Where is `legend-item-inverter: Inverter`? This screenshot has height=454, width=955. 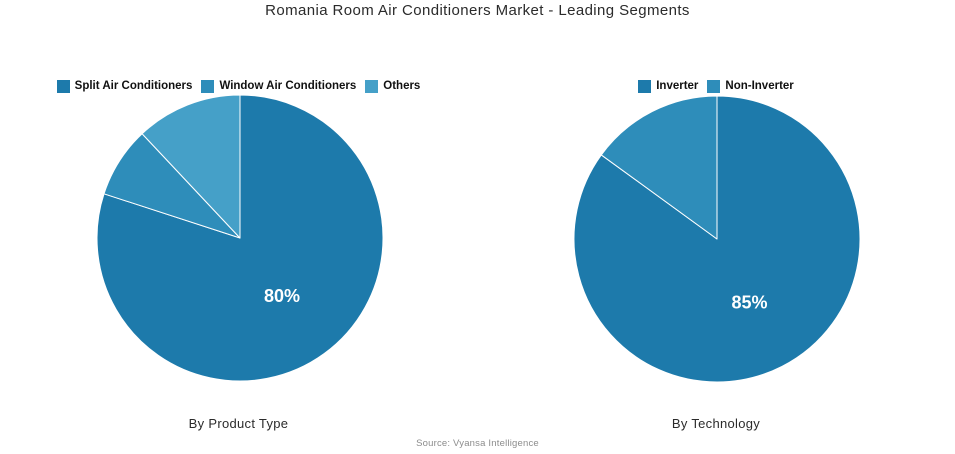 legend-item-inverter: Inverter is located at coordinates (668, 86).